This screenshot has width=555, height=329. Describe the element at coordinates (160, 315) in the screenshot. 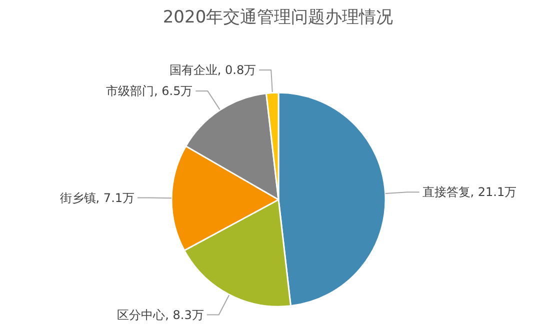

I see `slice-label: 区分中心, 8.3万` at that location.